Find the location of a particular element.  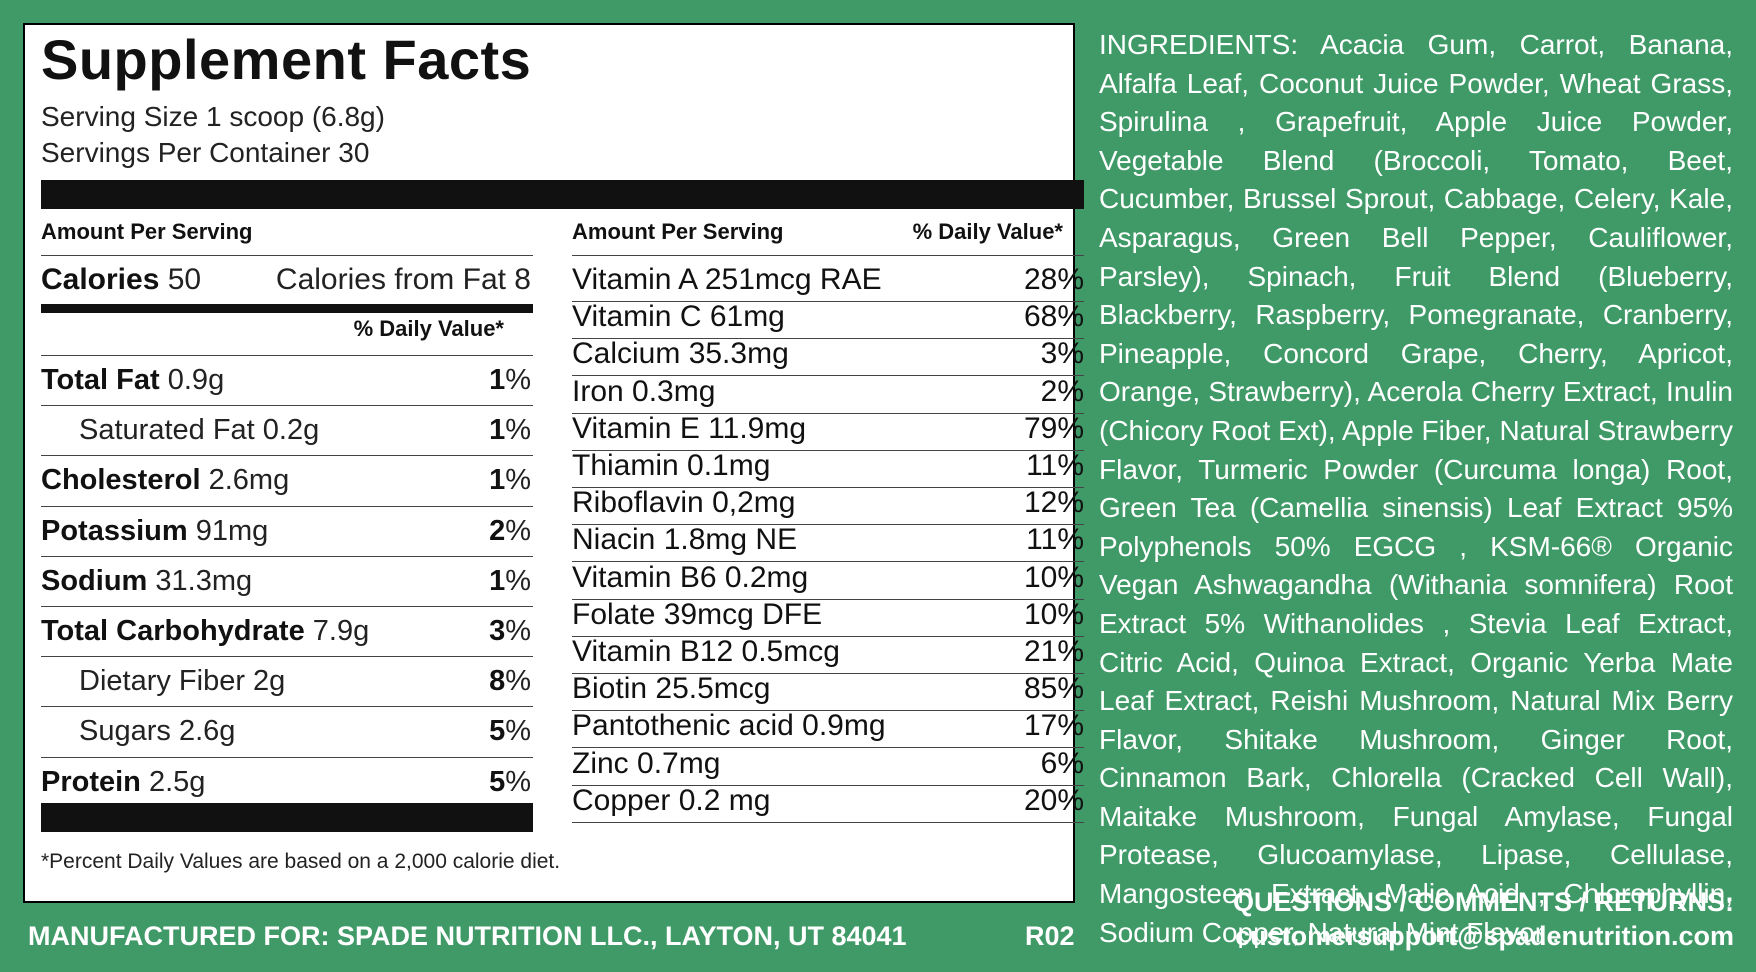

nutrient-name: Vitamin C 61mg is located at coordinates (678, 316).